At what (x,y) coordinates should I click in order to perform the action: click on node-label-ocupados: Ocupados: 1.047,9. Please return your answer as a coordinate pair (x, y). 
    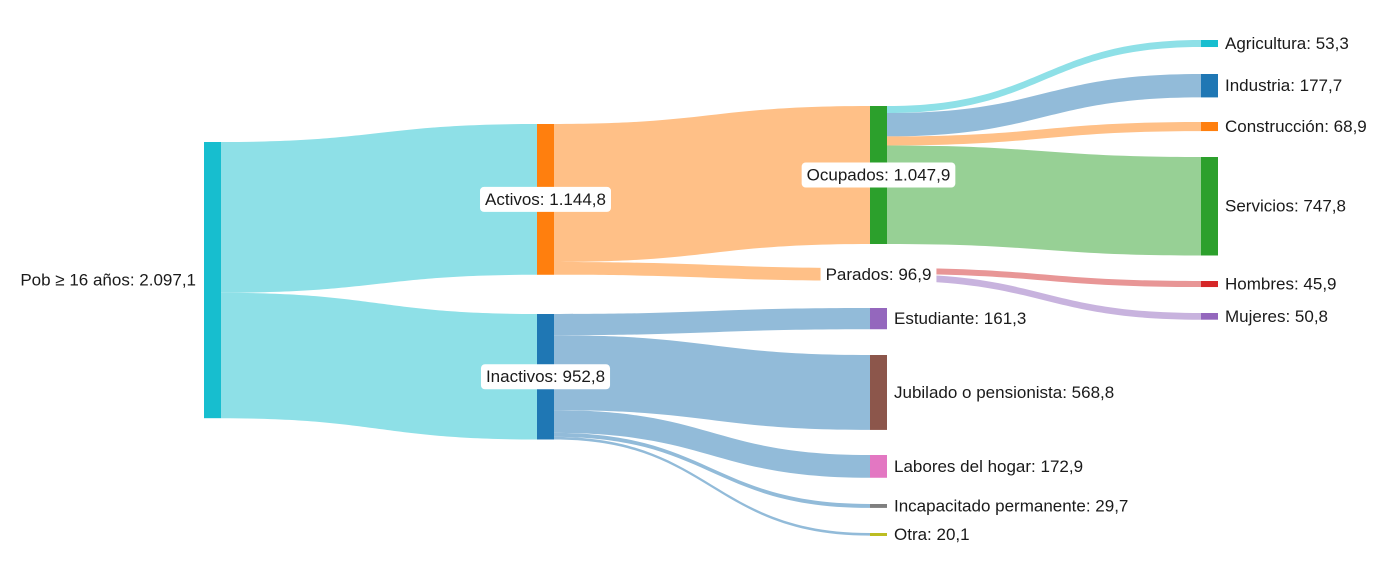
    Looking at the image, I should click on (878, 175).